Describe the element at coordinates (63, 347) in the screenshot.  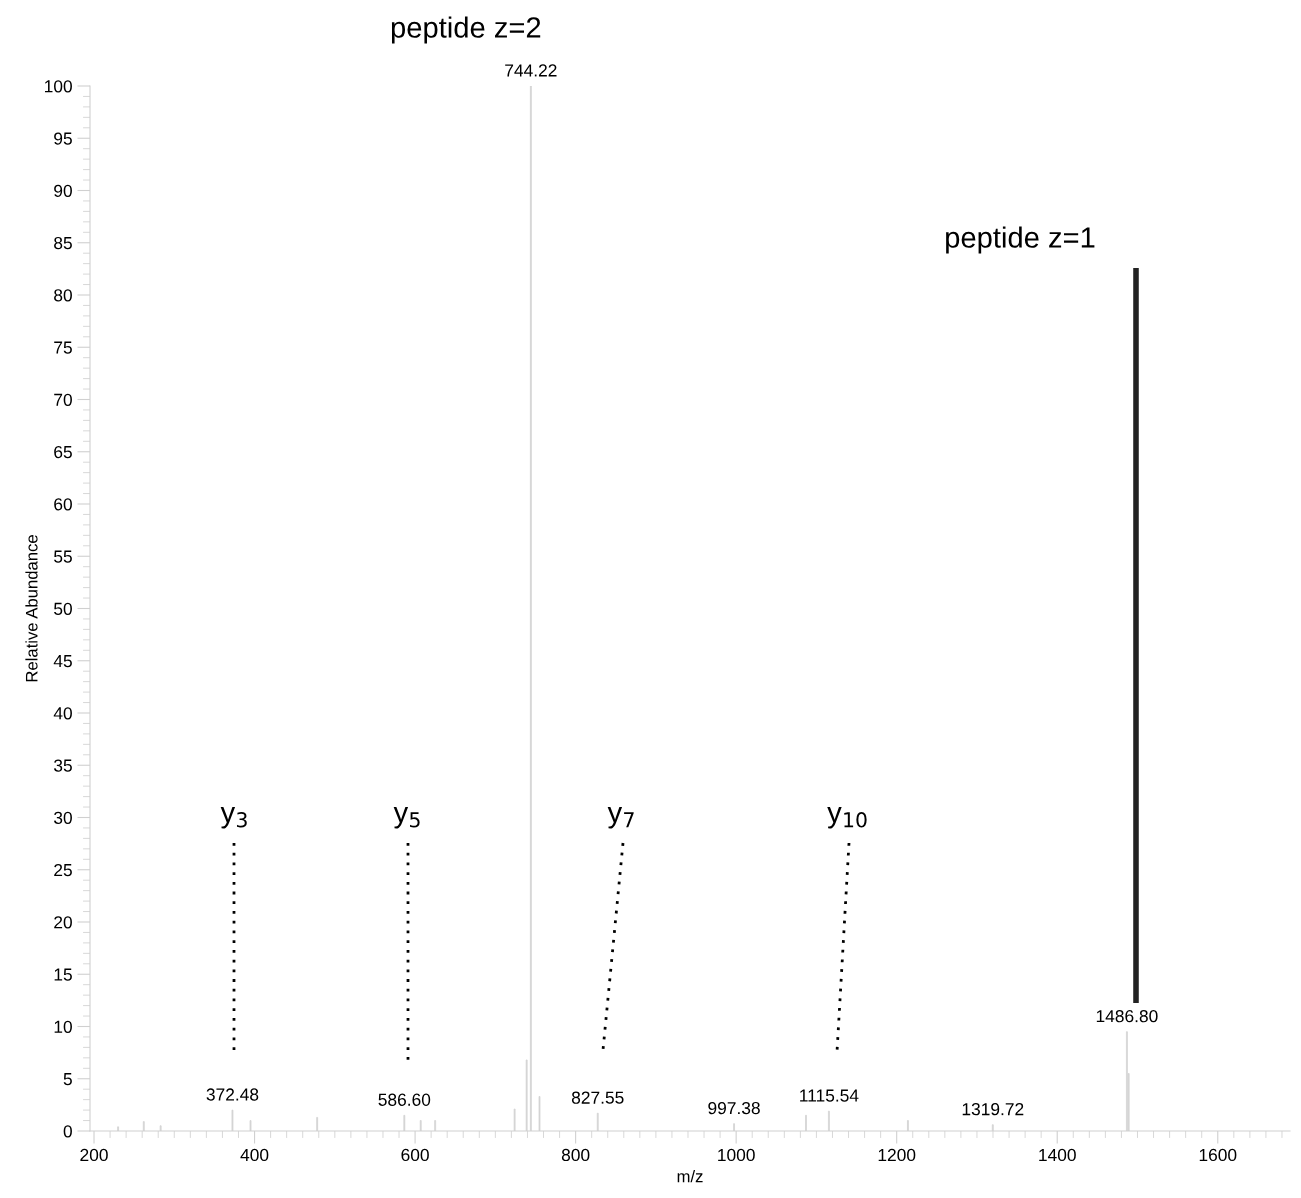
I see `y-tick-label: 75` at that location.